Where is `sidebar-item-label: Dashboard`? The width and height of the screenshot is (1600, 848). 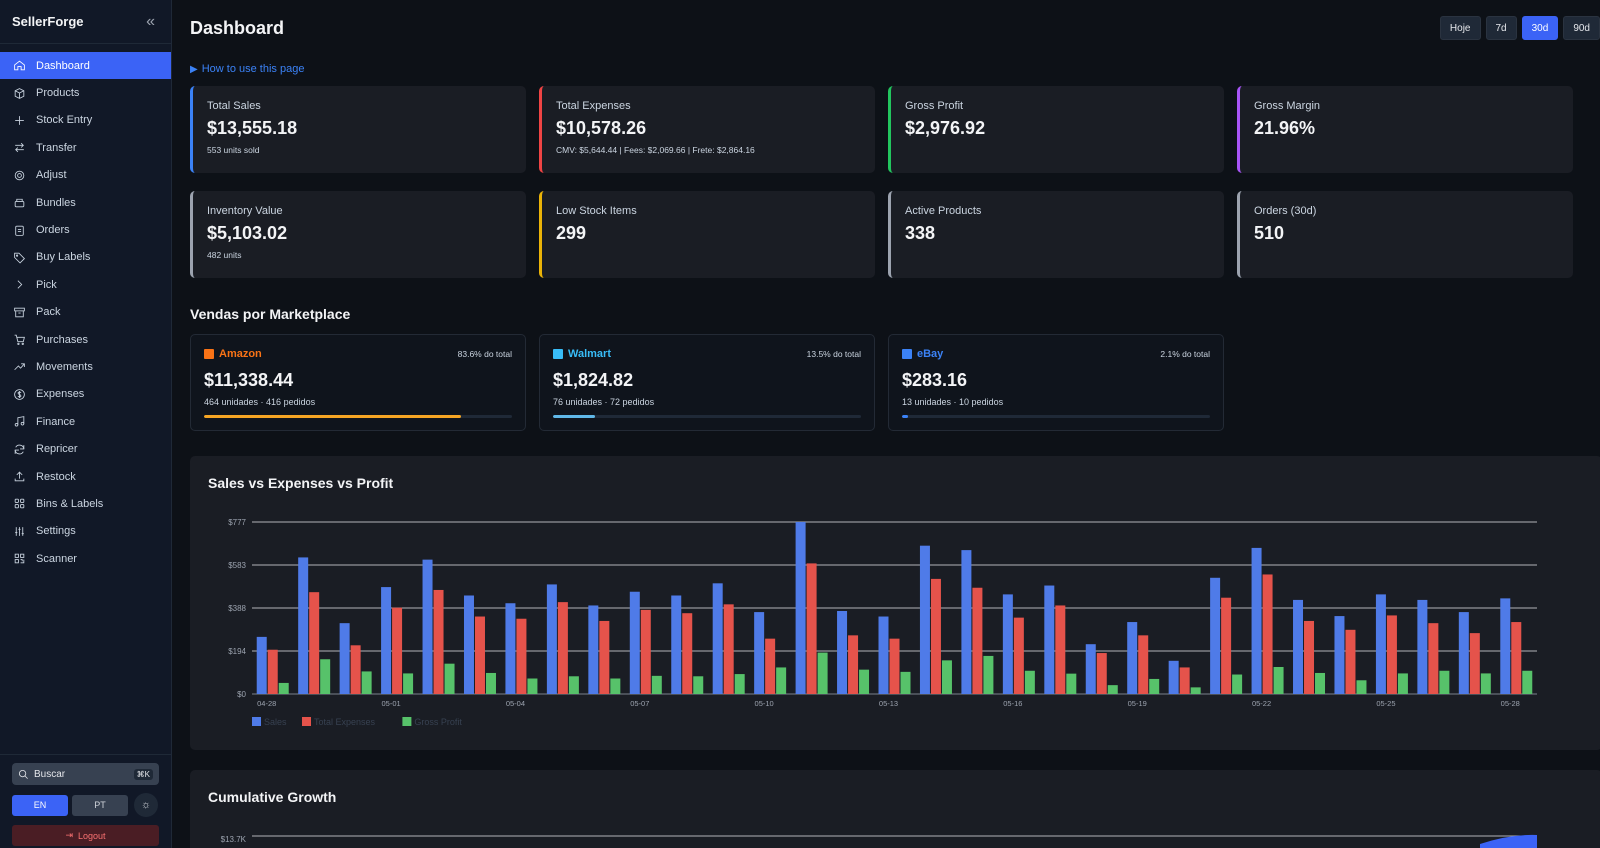
sidebar-item-label: Dashboard is located at coordinates (63, 65).